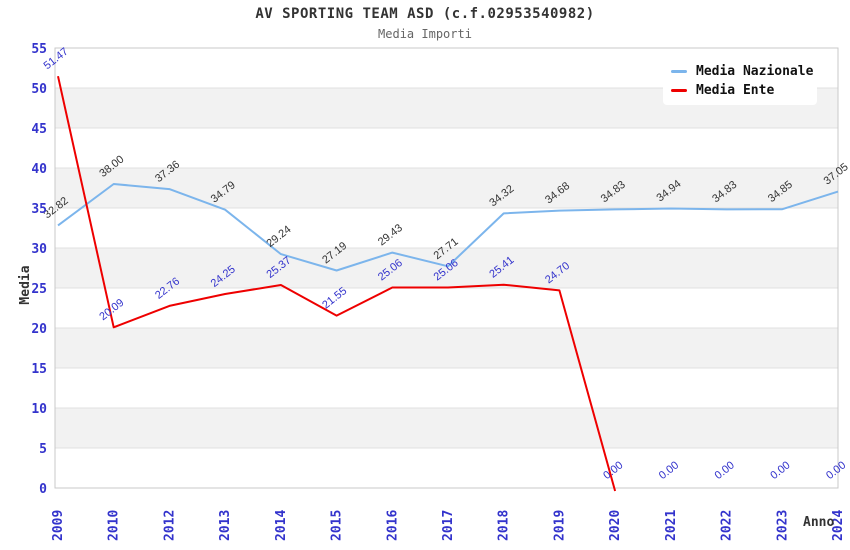  Describe the element at coordinates (43, 489) in the screenshot. I see `y-tick-label: 0` at that location.